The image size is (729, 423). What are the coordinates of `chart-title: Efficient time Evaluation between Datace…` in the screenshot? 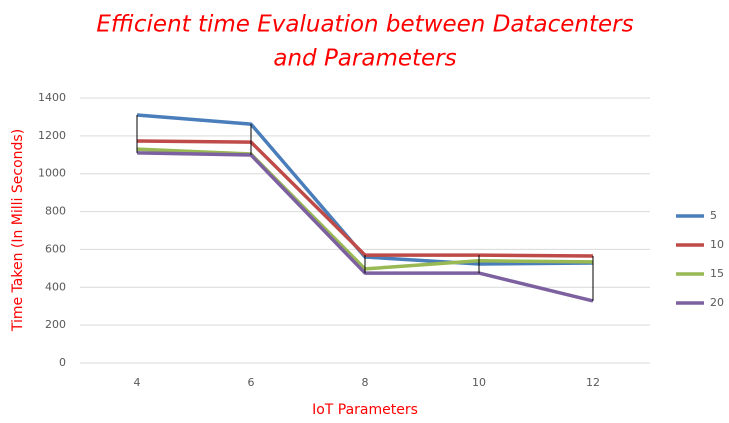 It's located at (364, 25).